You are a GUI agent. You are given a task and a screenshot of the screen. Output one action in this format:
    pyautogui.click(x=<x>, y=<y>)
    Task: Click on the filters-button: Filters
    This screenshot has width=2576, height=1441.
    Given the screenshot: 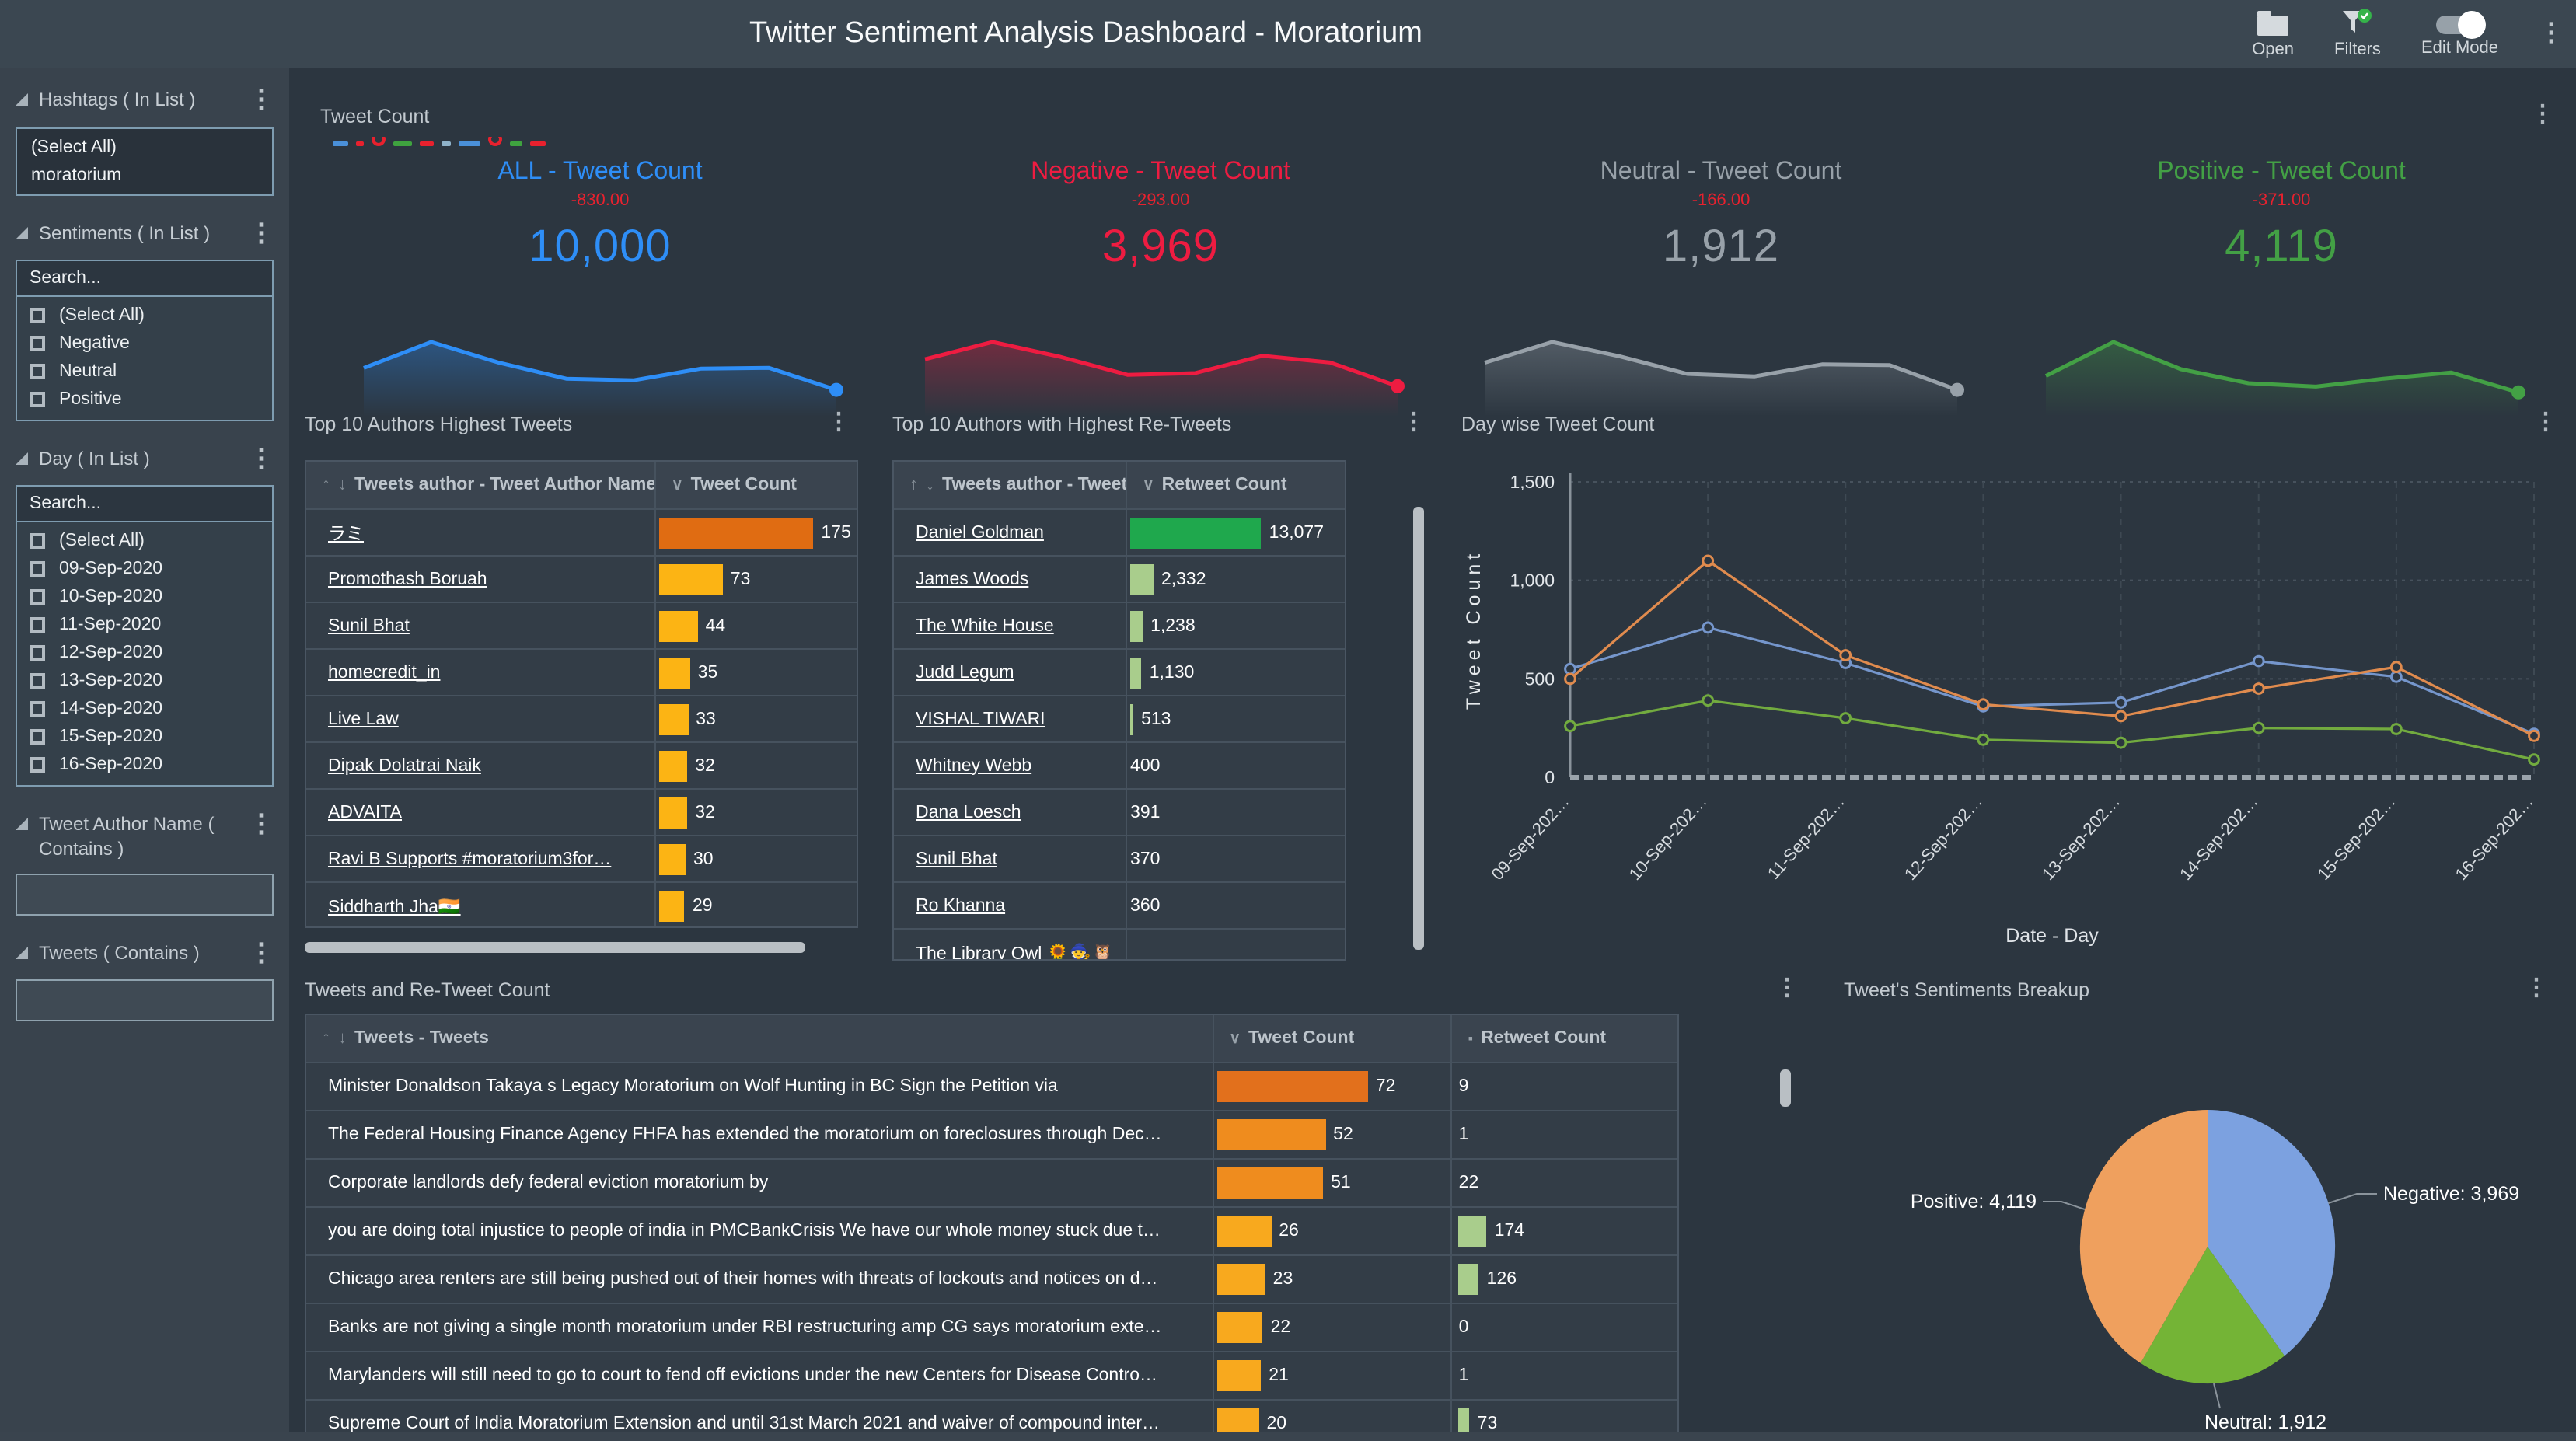 What is the action you would take?
    pyautogui.click(x=2357, y=34)
    